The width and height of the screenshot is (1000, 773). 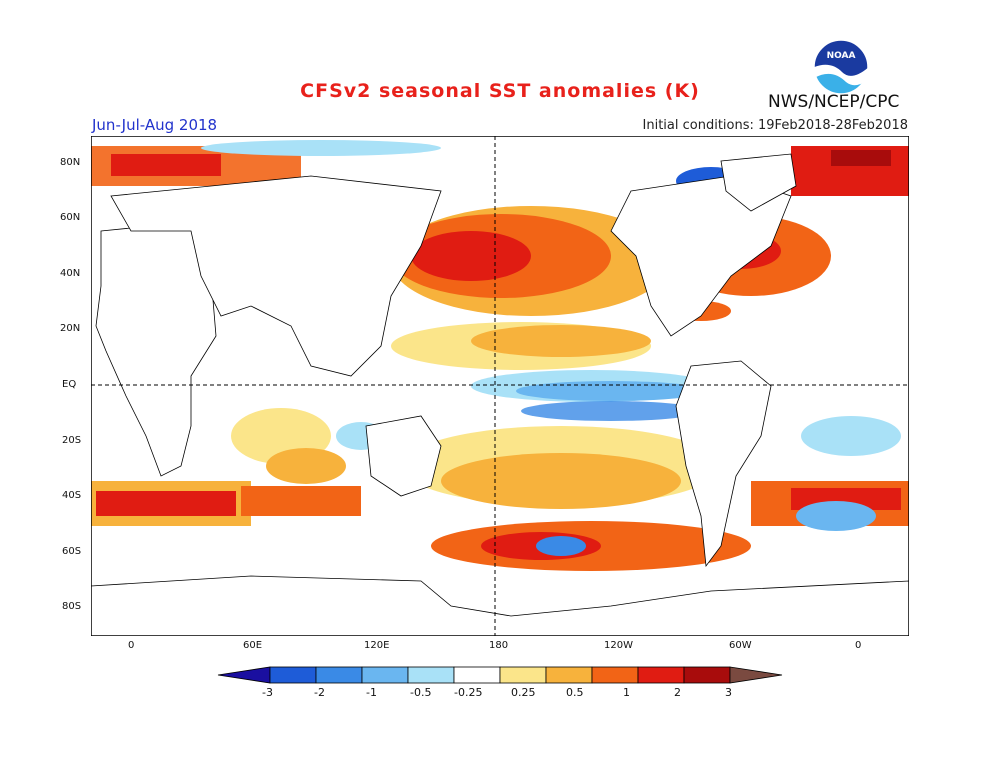 What do you see at coordinates (371, 692) in the screenshot?
I see `colorbar-label: -1` at bounding box center [371, 692].